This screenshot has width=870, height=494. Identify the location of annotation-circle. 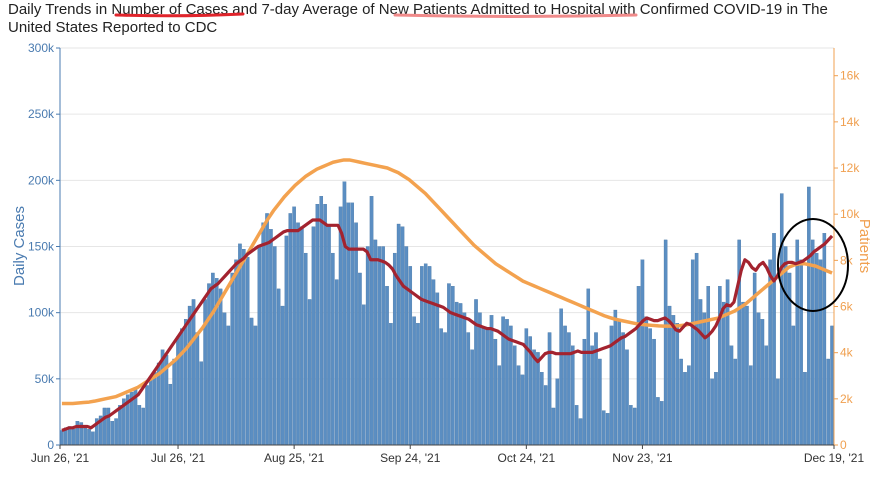
(813, 265).